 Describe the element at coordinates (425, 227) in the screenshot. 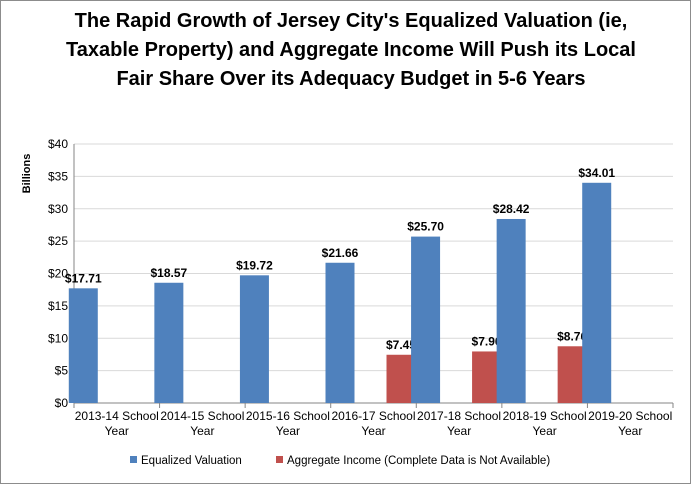

I see `data-label: $25.70` at that location.